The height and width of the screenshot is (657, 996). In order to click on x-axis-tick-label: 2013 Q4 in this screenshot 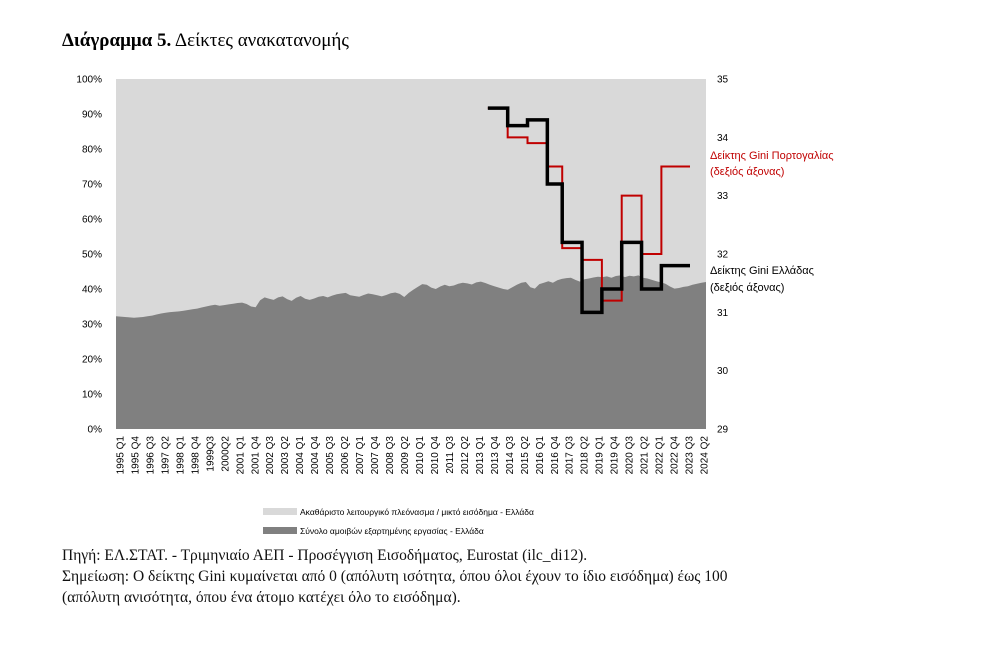, I will do `click(495, 455)`.